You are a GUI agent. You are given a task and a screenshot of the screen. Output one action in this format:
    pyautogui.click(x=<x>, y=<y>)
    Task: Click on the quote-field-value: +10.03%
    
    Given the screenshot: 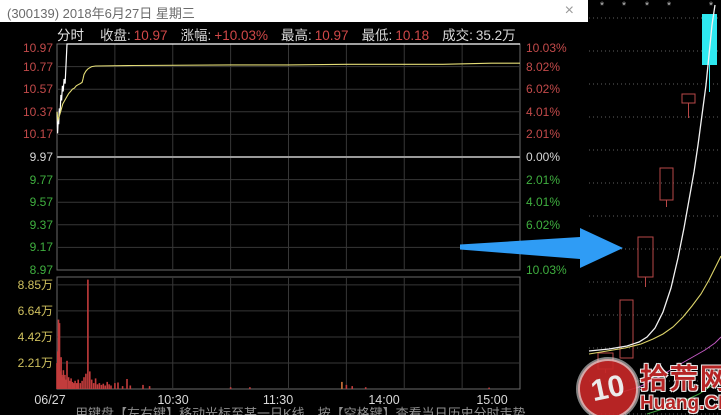 What is the action you would take?
    pyautogui.click(x=241, y=35)
    